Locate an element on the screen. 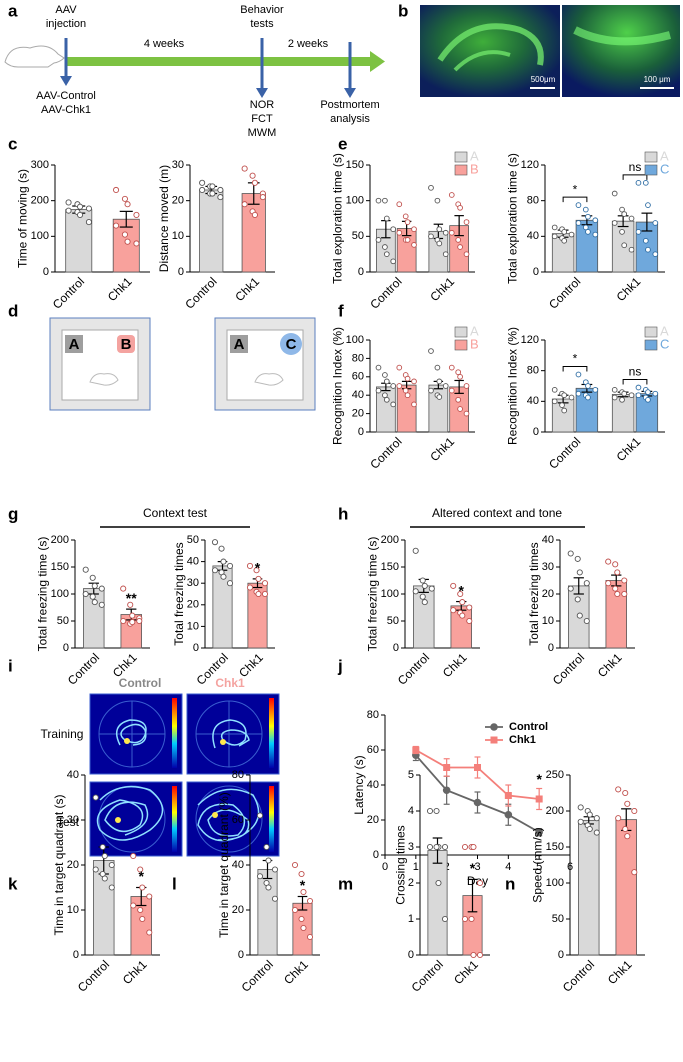 The width and height of the screenshot is (683, 1062). y-tick-label: 120 is located at coordinates (530, 340).